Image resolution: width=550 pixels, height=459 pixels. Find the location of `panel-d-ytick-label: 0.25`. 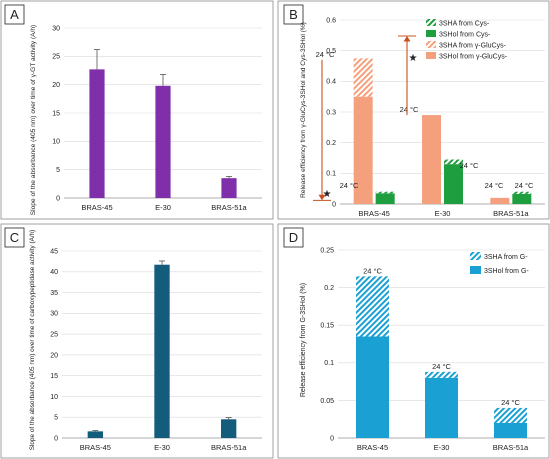

panel-d-ytick-label: 0.25 is located at coordinates (327, 250).